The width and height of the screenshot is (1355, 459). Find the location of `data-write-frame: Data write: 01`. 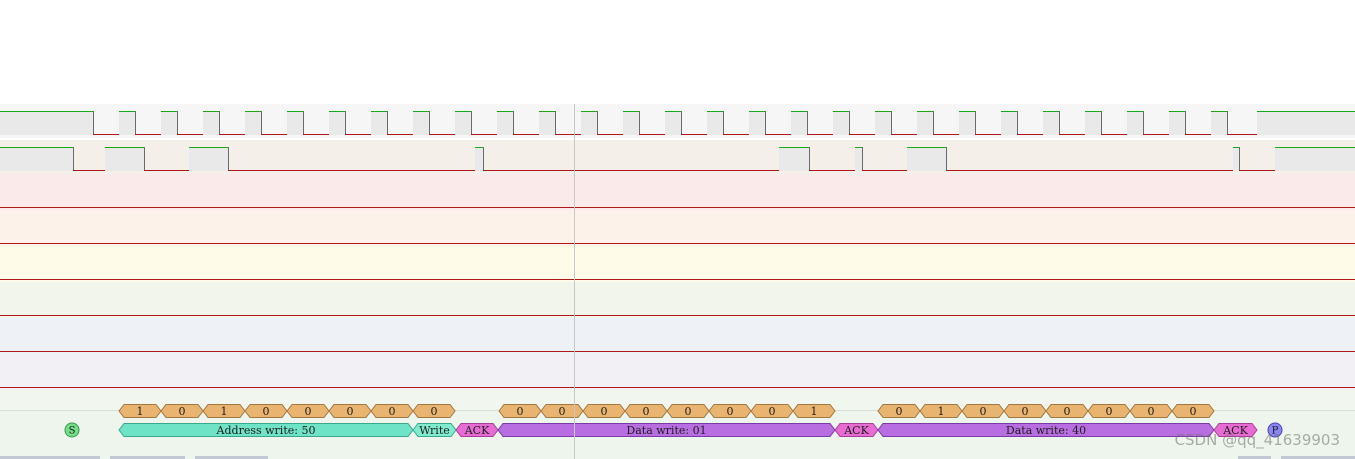

data-write-frame: Data write: 01 is located at coordinates (666, 430).